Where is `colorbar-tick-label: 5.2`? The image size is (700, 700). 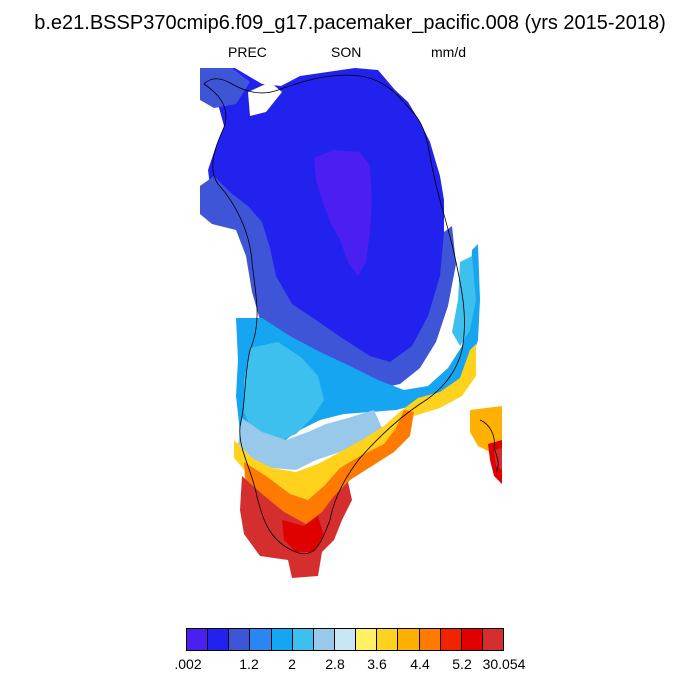 colorbar-tick-label: 5.2 is located at coordinates (462, 664).